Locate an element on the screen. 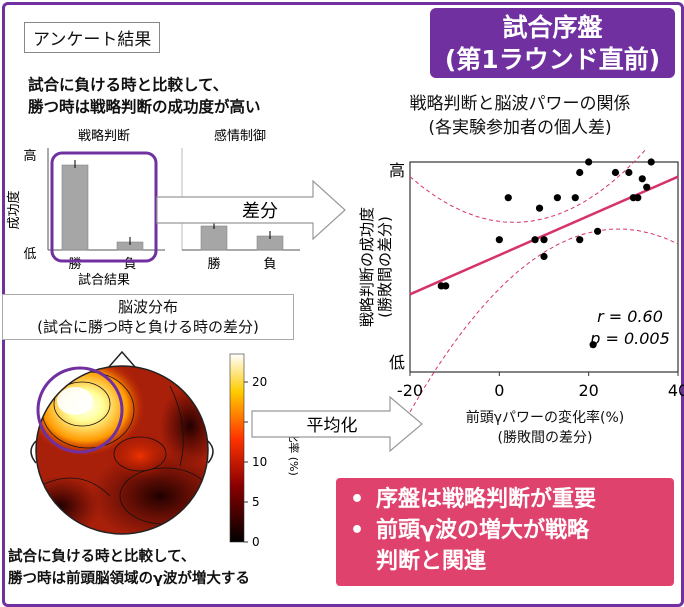 This screenshot has height=607, width=684. scatter-p-value: p = 0.005 is located at coordinates (629, 338).